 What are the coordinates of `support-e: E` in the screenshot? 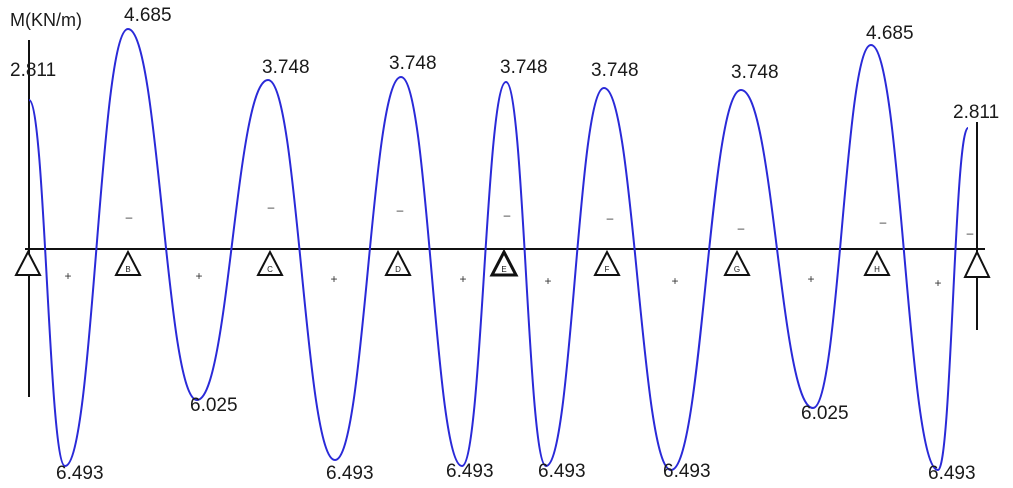 It's located at (504, 262).